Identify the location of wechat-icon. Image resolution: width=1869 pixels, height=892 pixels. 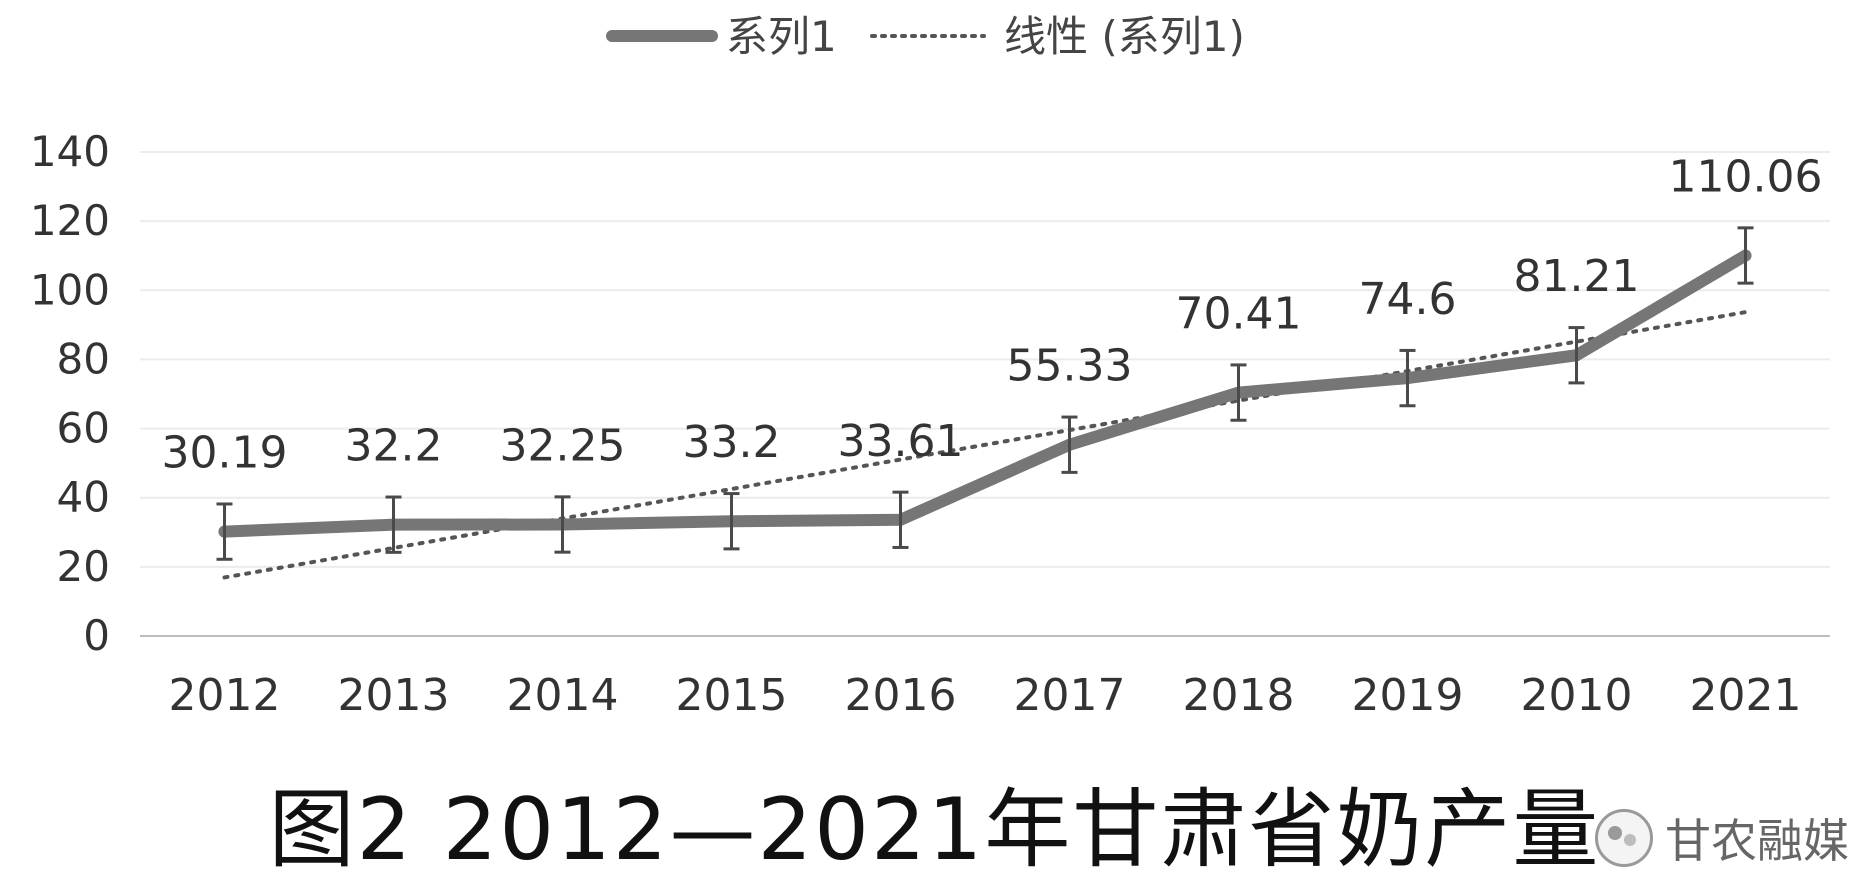
(1624, 838).